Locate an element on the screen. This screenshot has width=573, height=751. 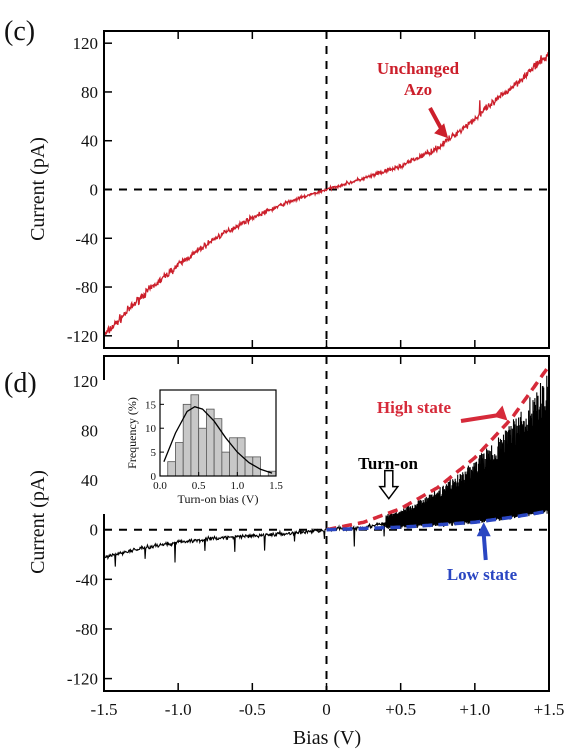
panel-d-ytick-label: 80 is located at coordinates (89, 430).